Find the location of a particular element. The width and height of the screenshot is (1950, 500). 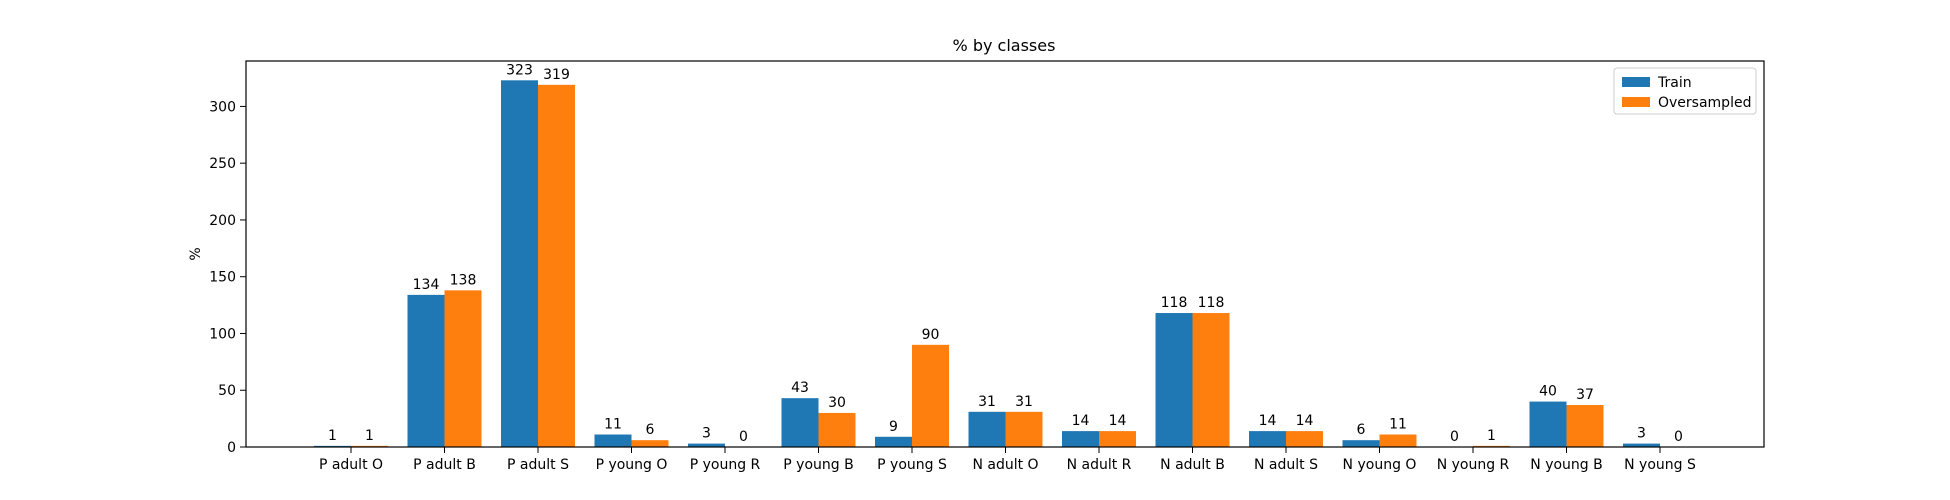

bar-value-label: 134 is located at coordinates (426, 285).